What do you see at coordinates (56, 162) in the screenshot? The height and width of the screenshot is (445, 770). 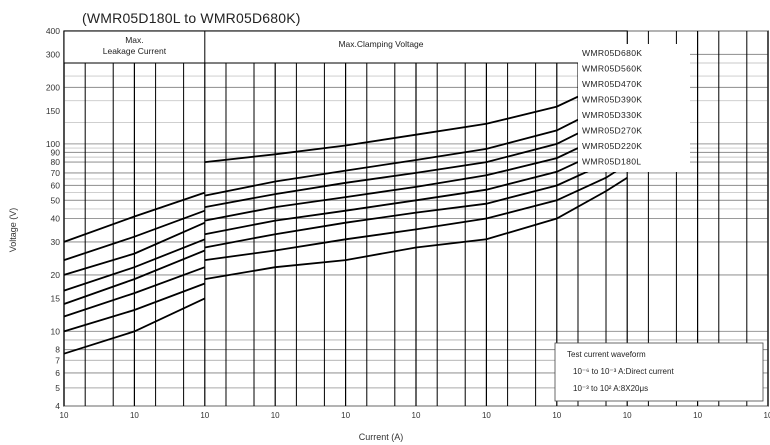 I see `y-tick-label: 80` at bounding box center [56, 162].